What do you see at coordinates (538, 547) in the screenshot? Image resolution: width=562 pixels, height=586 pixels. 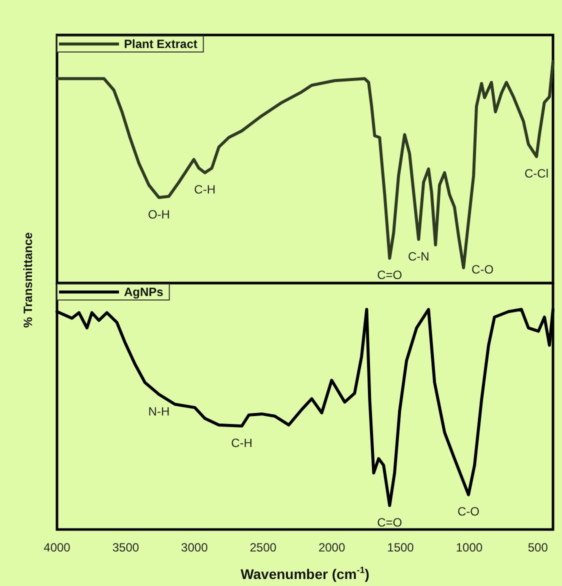 I see `x-tick-label: 500` at bounding box center [538, 547].